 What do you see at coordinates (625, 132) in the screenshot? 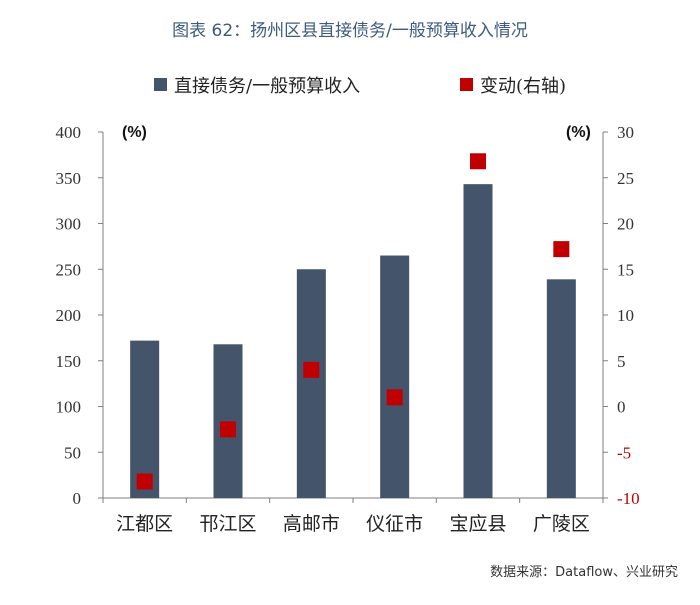
I see `right-tick-label: 30` at bounding box center [625, 132].